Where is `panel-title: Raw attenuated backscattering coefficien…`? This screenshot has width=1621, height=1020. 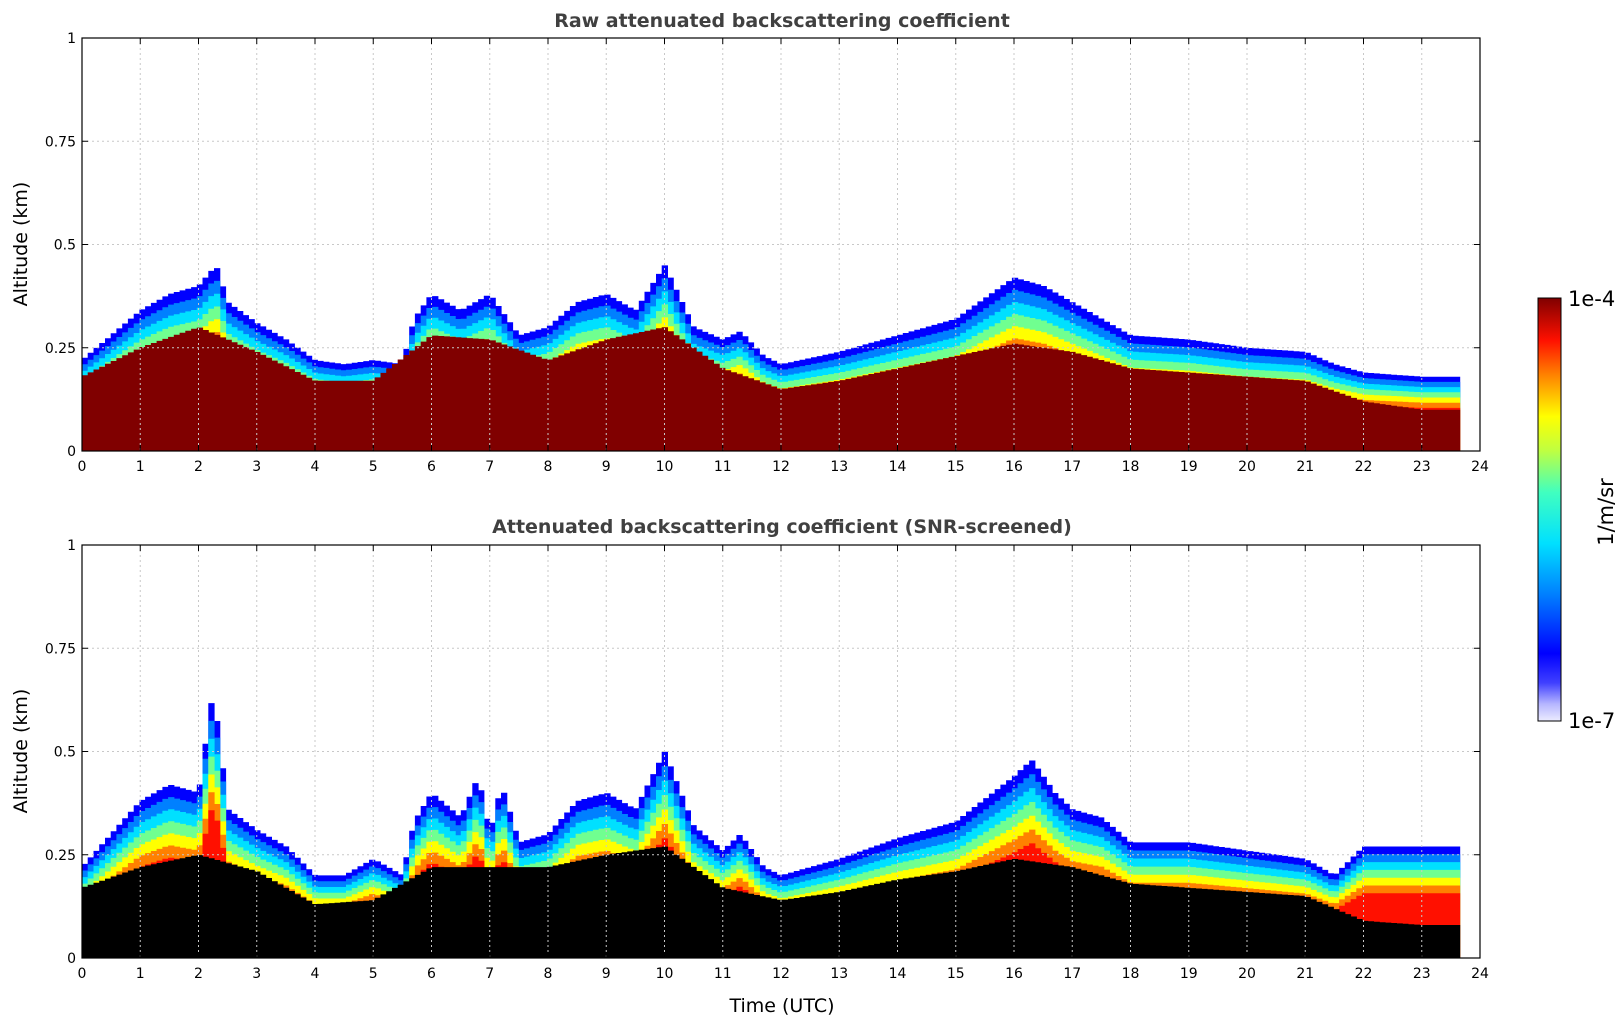
panel-title: Raw attenuated backscattering coefficien… is located at coordinates (782, 21).